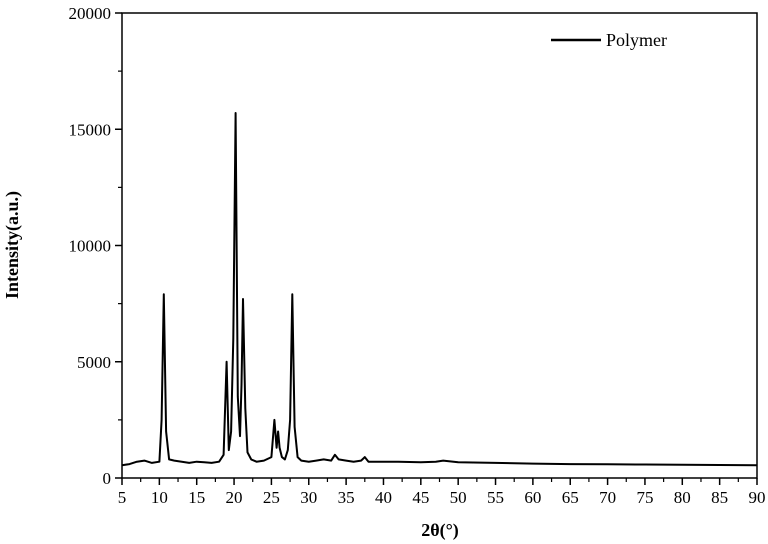  Describe the element at coordinates (346, 497) in the screenshot. I see `x-tick-label: 35` at that location.